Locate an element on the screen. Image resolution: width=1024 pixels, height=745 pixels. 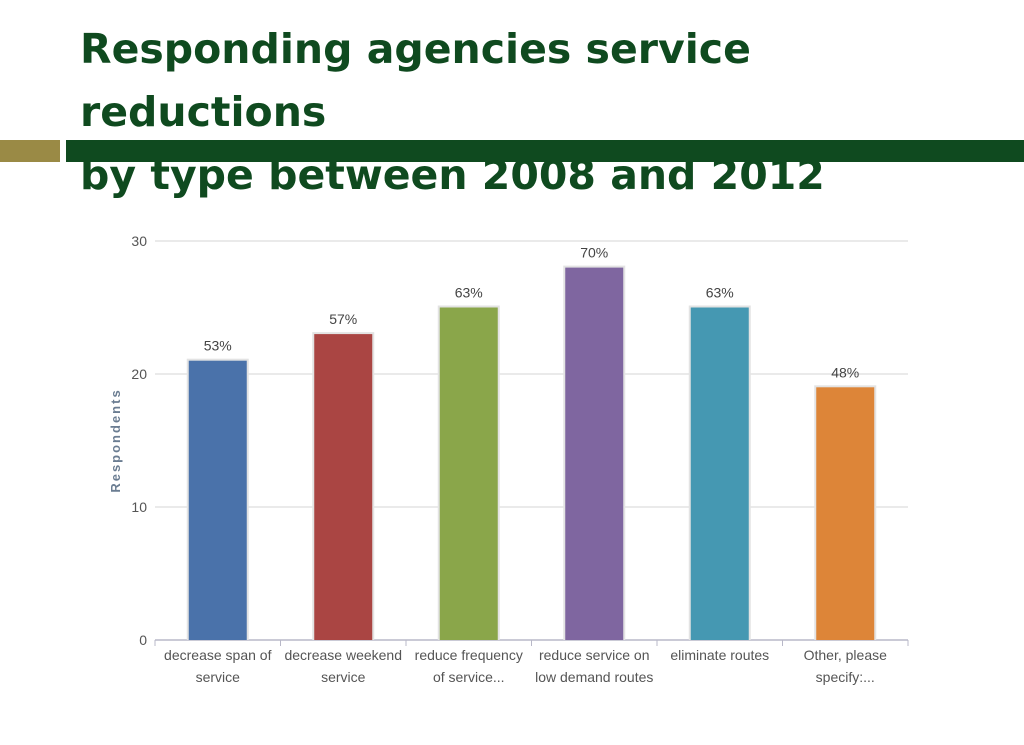
title-accent-bar-right is located at coordinates (545, 151).